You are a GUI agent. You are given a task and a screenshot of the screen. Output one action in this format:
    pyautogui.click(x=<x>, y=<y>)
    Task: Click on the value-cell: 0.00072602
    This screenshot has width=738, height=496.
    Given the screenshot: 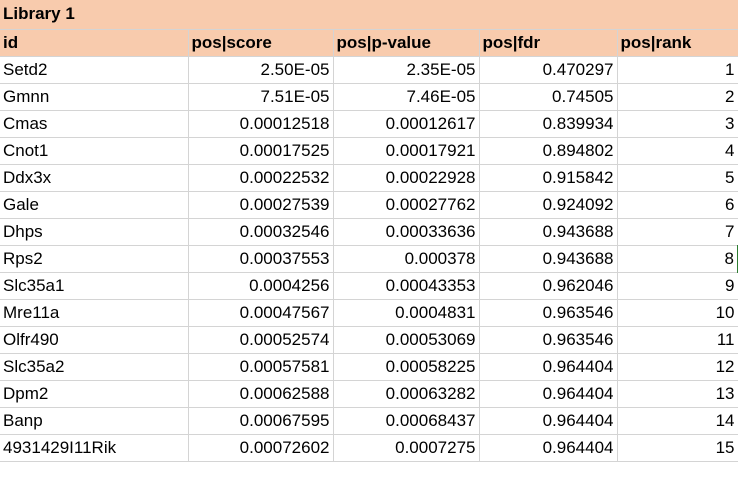 What is the action you would take?
    pyautogui.click(x=261, y=448)
    